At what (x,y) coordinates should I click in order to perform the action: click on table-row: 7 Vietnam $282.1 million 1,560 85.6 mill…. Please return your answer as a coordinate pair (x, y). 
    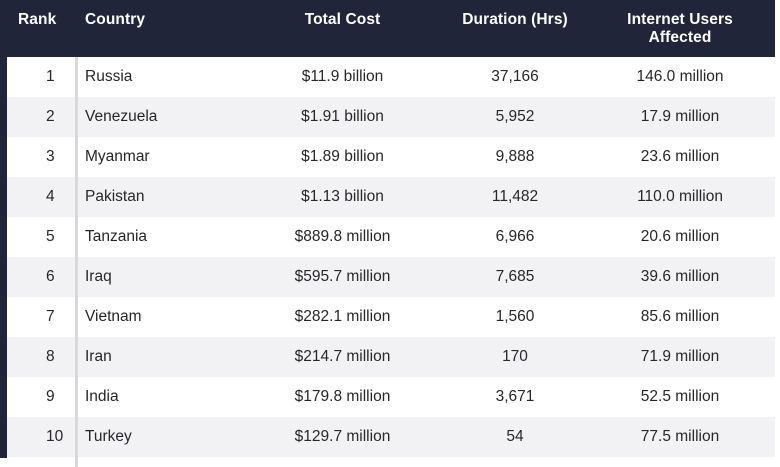
    Looking at the image, I should click on (387, 317).